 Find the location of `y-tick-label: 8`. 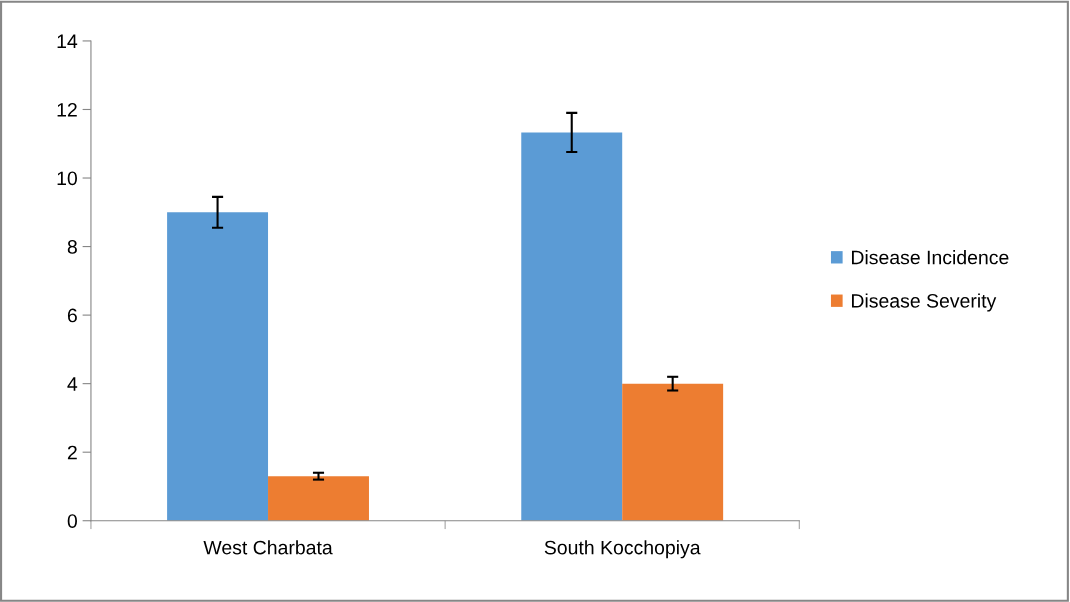

y-tick-label: 8 is located at coordinates (72, 247).